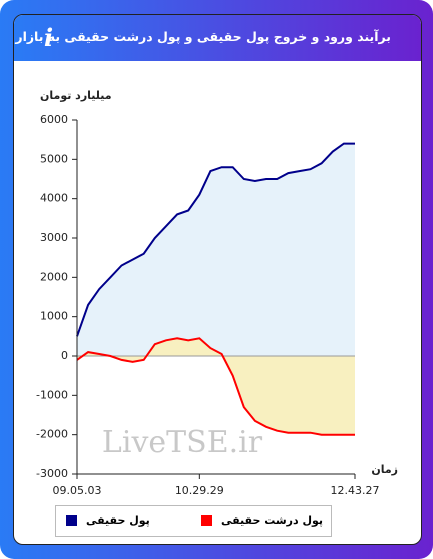  What do you see at coordinates (52, 473) in the screenshot?
I see `y-tick-label: -3000` at bounding box center [52, 473].